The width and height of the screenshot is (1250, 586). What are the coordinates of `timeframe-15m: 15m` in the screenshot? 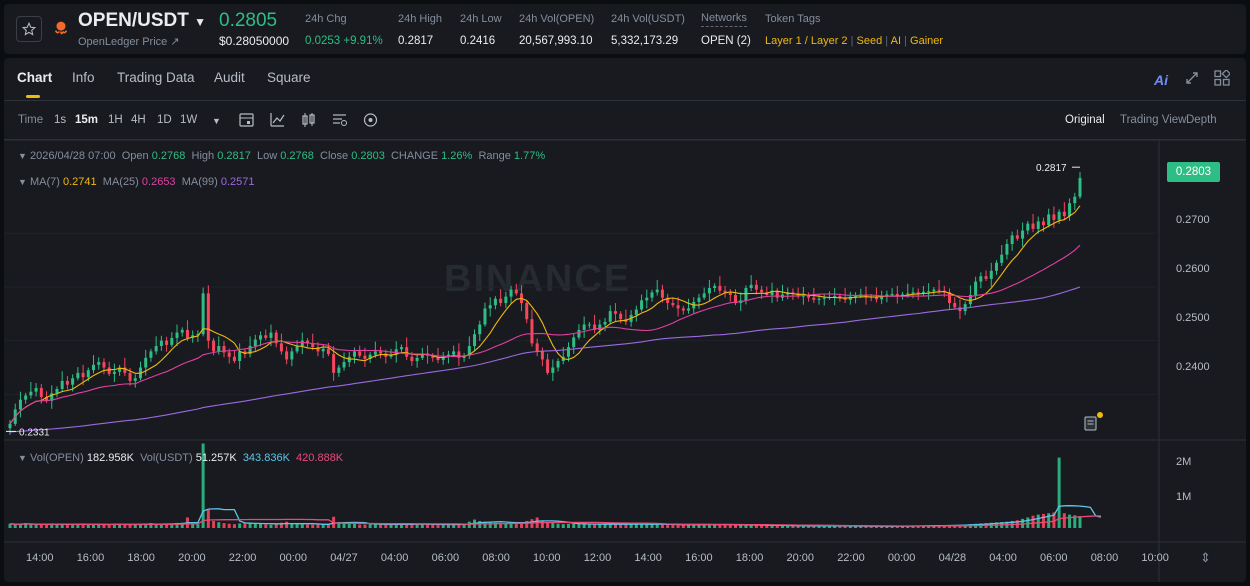 It's located at (87, 120).